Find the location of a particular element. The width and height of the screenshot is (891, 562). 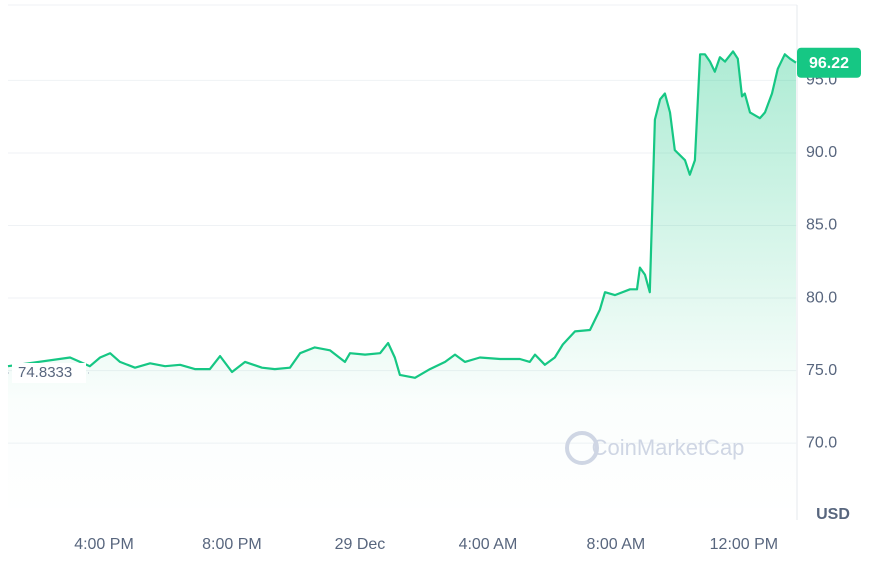

y-tick-label: 90.0 is located at coordinates (821, 152).